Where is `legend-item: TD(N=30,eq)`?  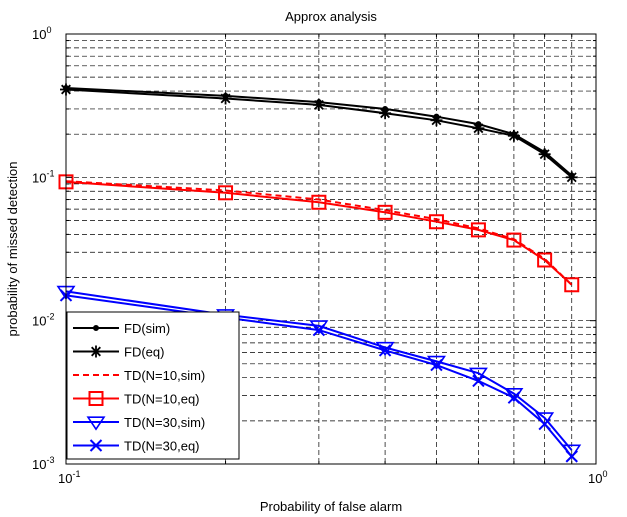
legend-item: TD(N=30,eq) is located at coordinates (136, 446).